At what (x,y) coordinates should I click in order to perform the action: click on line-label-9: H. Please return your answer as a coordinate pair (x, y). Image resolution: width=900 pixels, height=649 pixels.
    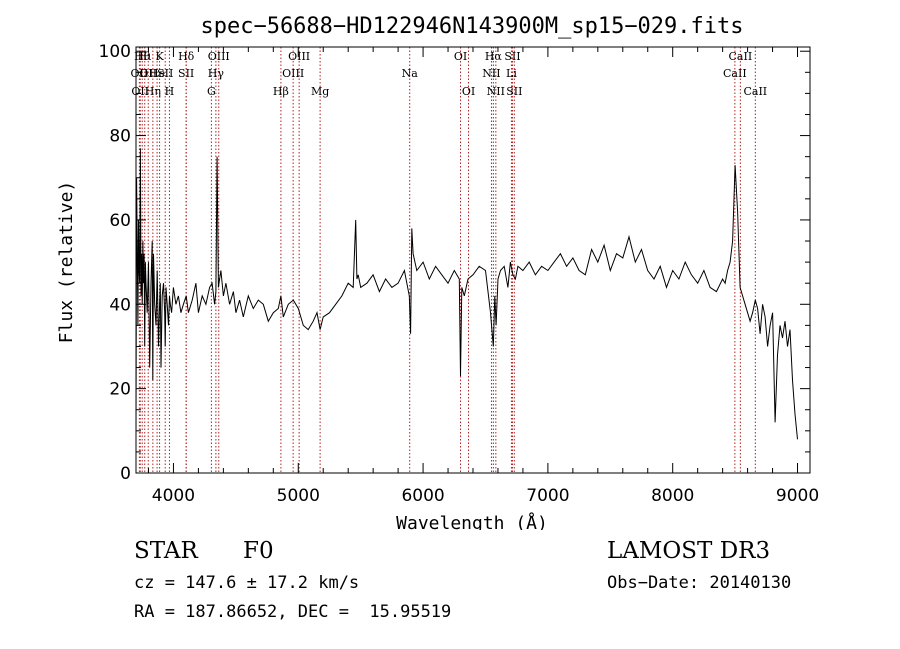
    Looking at the image, I should click on (170, 91).